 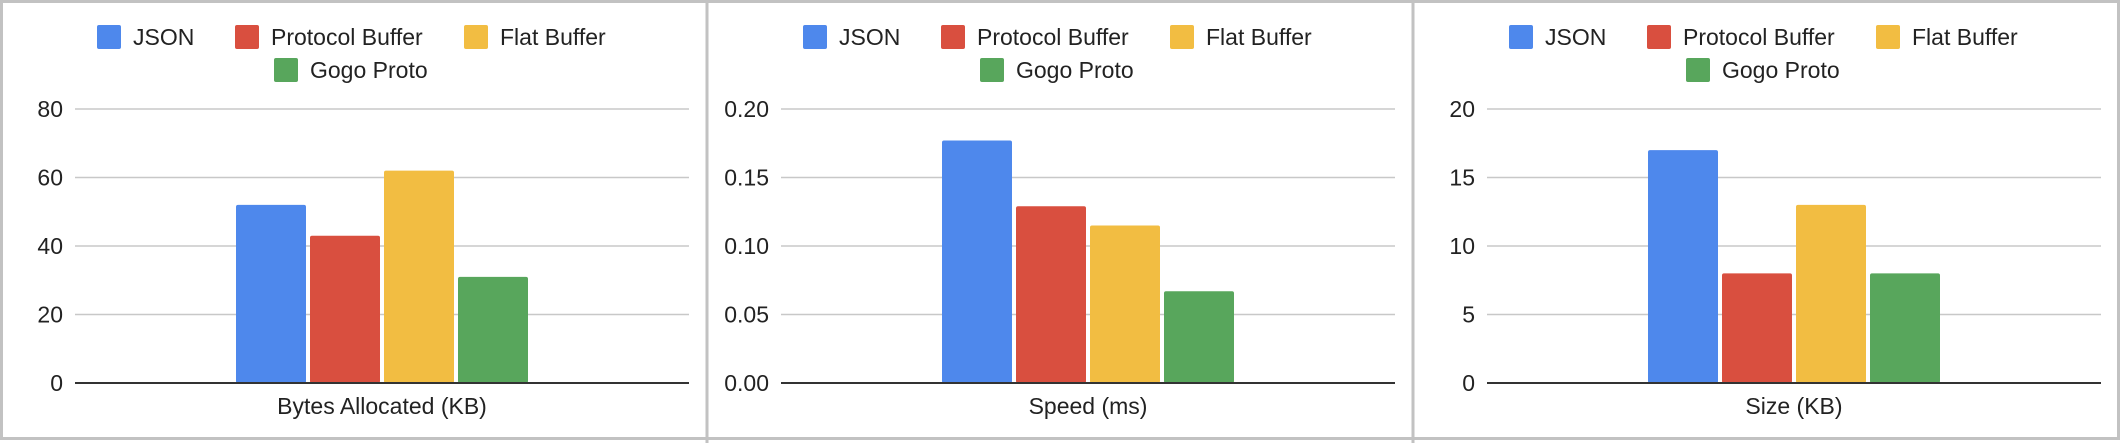 What do you see at coordinates (1462, 246) in the screenshot?
I see `y-tick-label: 10` at bounding box center [1462, 246].